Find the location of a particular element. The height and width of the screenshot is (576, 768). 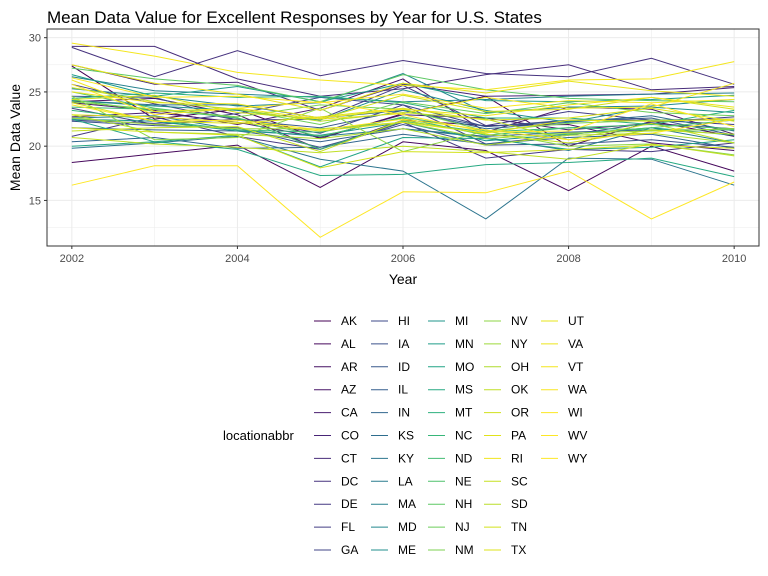

legend-item-mi: MI is located at coordinates (448, 321).